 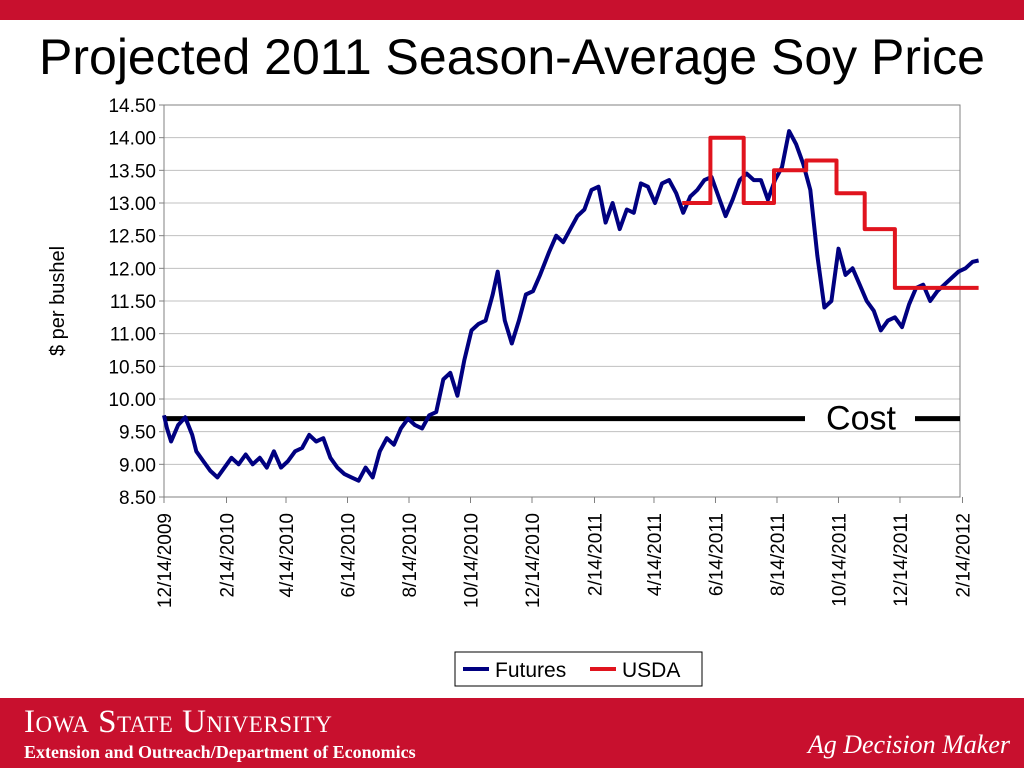 What do you see at coordinates (132, 106) in the screenshot?
I see `y-tick-label: 14.50` at bounding box center [132, 106].